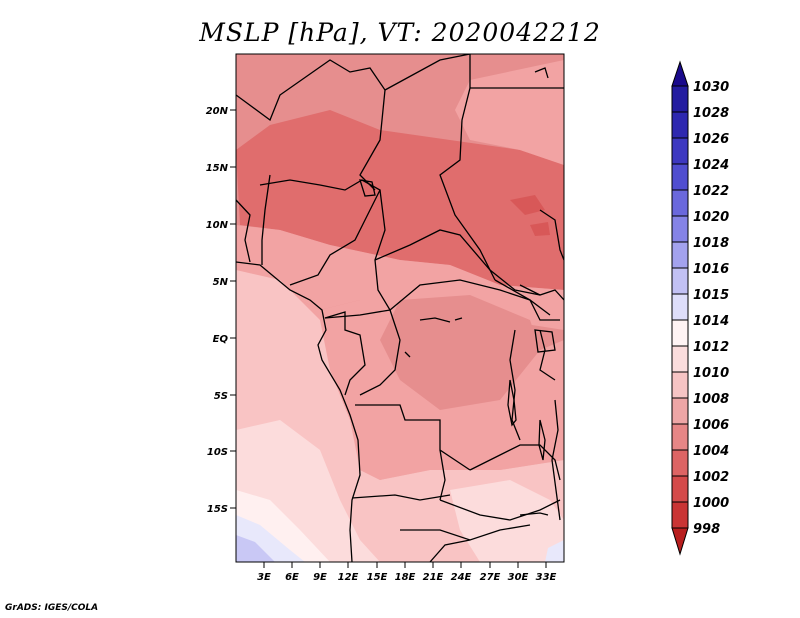 This screenshot has width=800, height=618. Describe the element at coordinates (711, 295) in the screenshot. I see `colorbar-label: 1015` at that location.